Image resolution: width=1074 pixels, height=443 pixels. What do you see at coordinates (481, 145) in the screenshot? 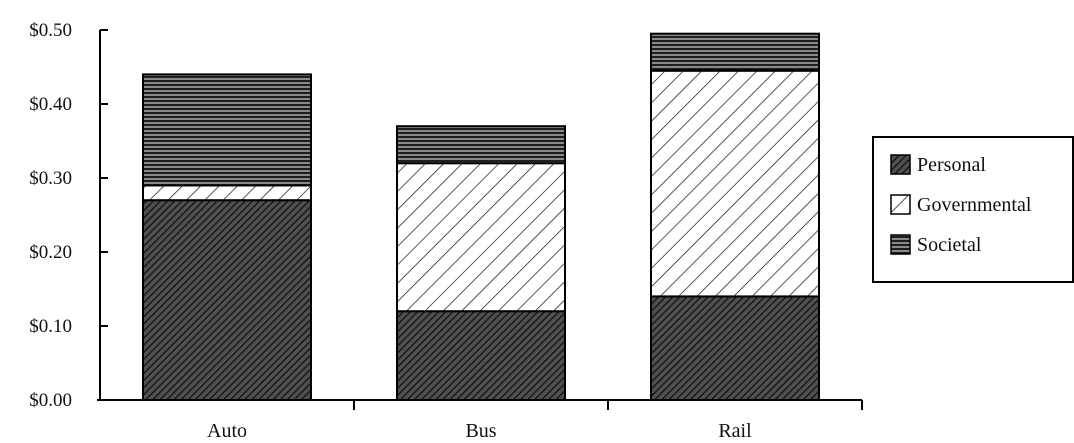
I see `bar-segment-societal-bus` at bounding box center [481, 145].